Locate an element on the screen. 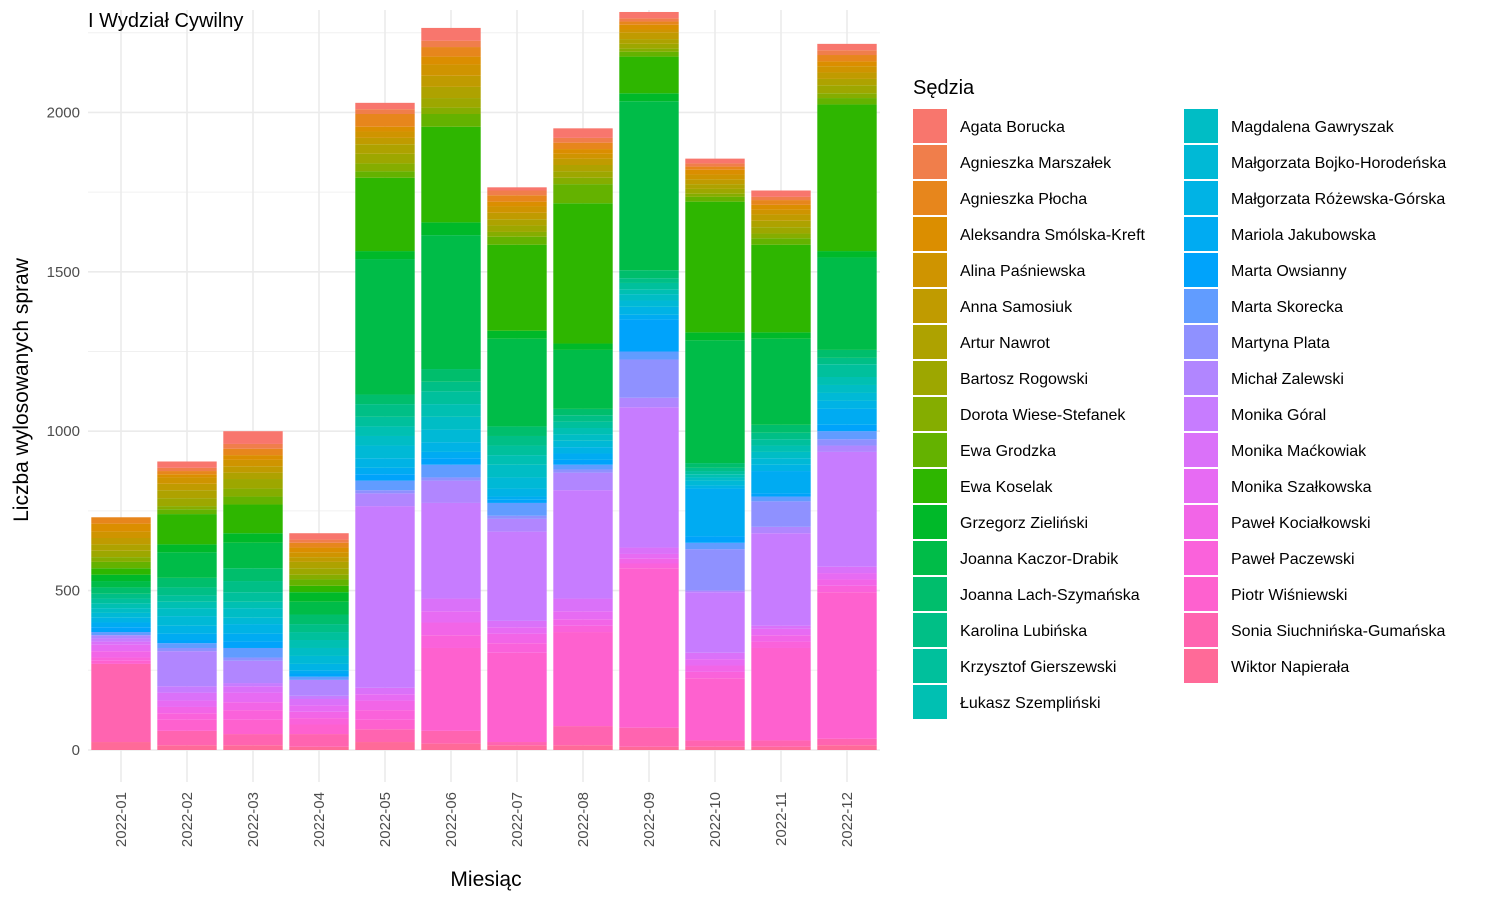 This screenshot has height=900, width=1500. legend-label: Monika Maćkowiak is located at coordinates (1299, 451).